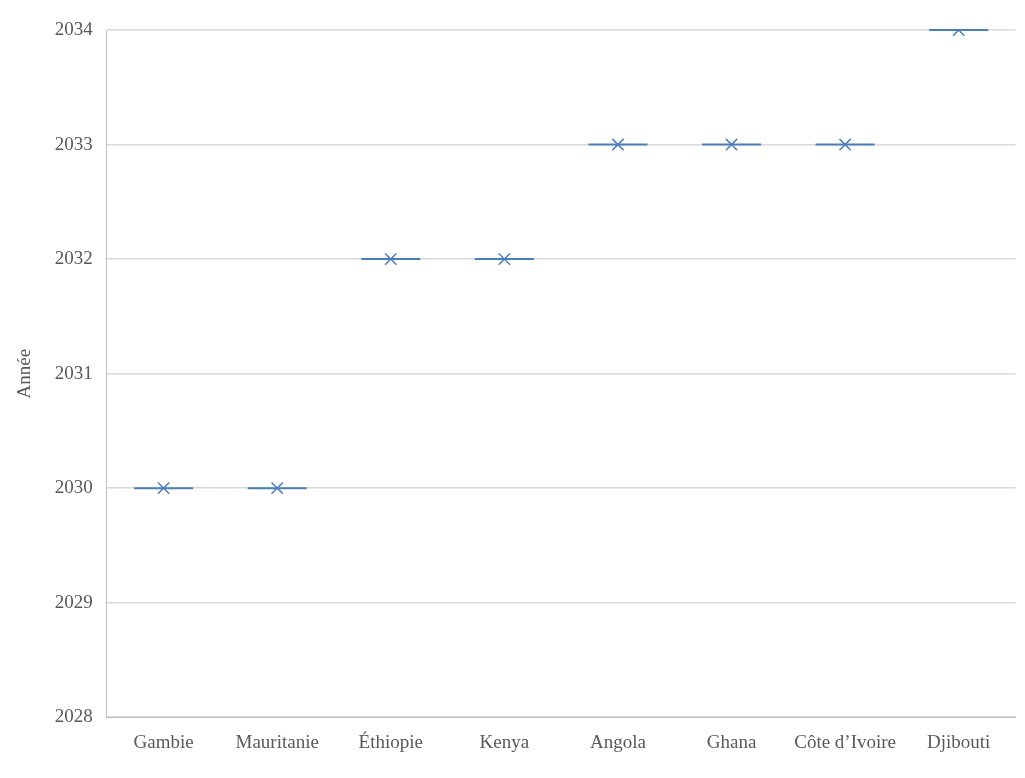  What do you see at coordinates (390, 741) in the screenshot?
I see `x-tick-label: Éthiopie` at bounding box center [390, 741].